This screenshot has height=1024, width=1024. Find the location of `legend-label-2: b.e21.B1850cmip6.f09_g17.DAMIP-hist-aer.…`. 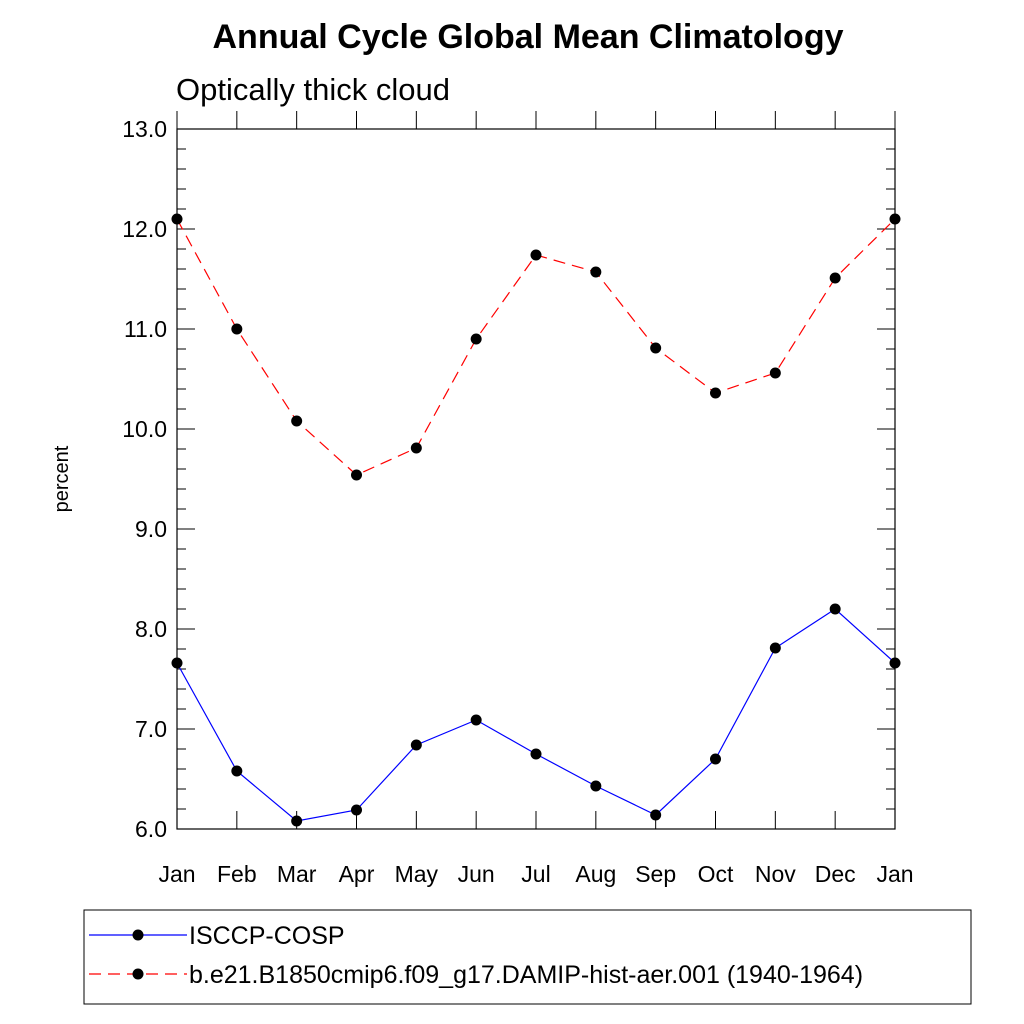

legend-label-2: b.e21.B1850cmip6.f09_g17.DAMIP-hist-aer.… is located at coordinates (526, 975).